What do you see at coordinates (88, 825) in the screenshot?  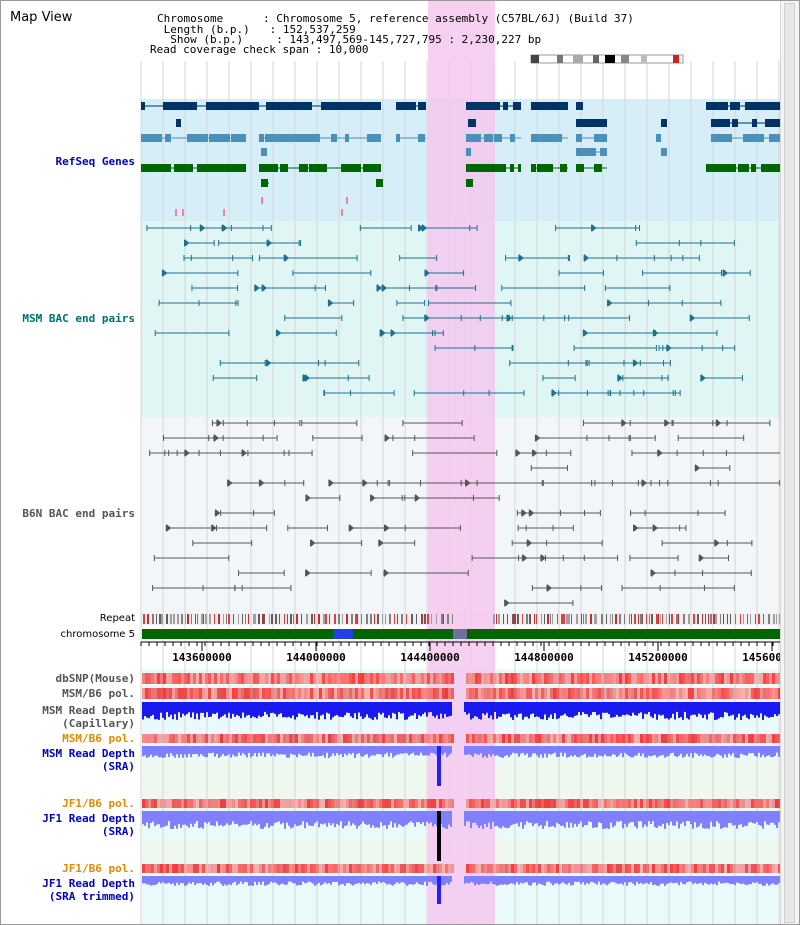 I see `track-label-jf1-depth-sra: JF1 Read Depth (SRA)` at bounding box center [88, 825].